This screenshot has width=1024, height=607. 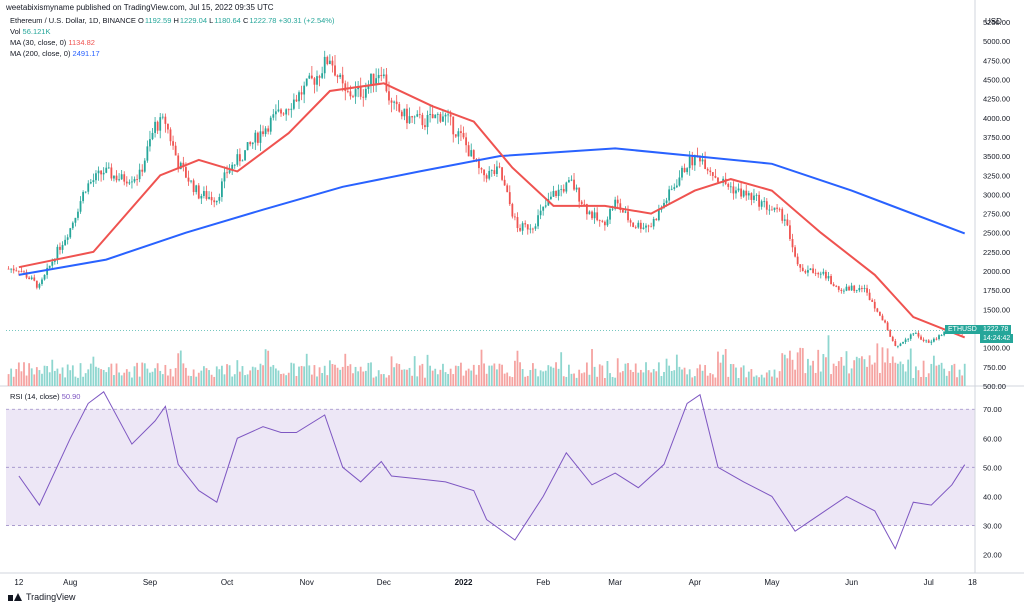 I want to click on time-tick-label: 2022, so click(x=464, y=582).